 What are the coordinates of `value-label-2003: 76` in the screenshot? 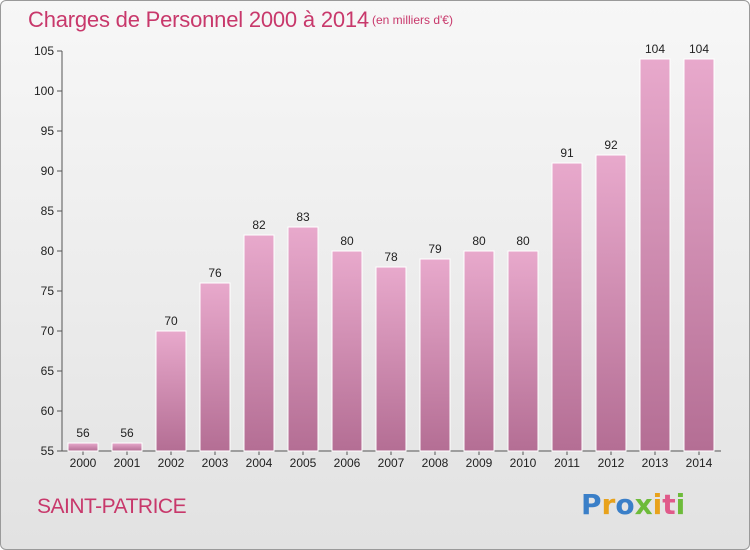 It's located at (215, 273).